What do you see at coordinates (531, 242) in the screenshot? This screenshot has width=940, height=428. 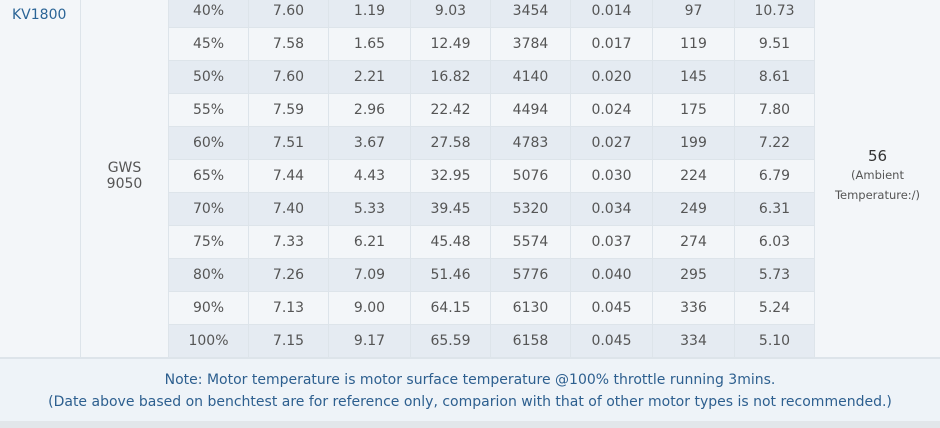 I see `data-cell: 5574` at bounding box center [531, 242].